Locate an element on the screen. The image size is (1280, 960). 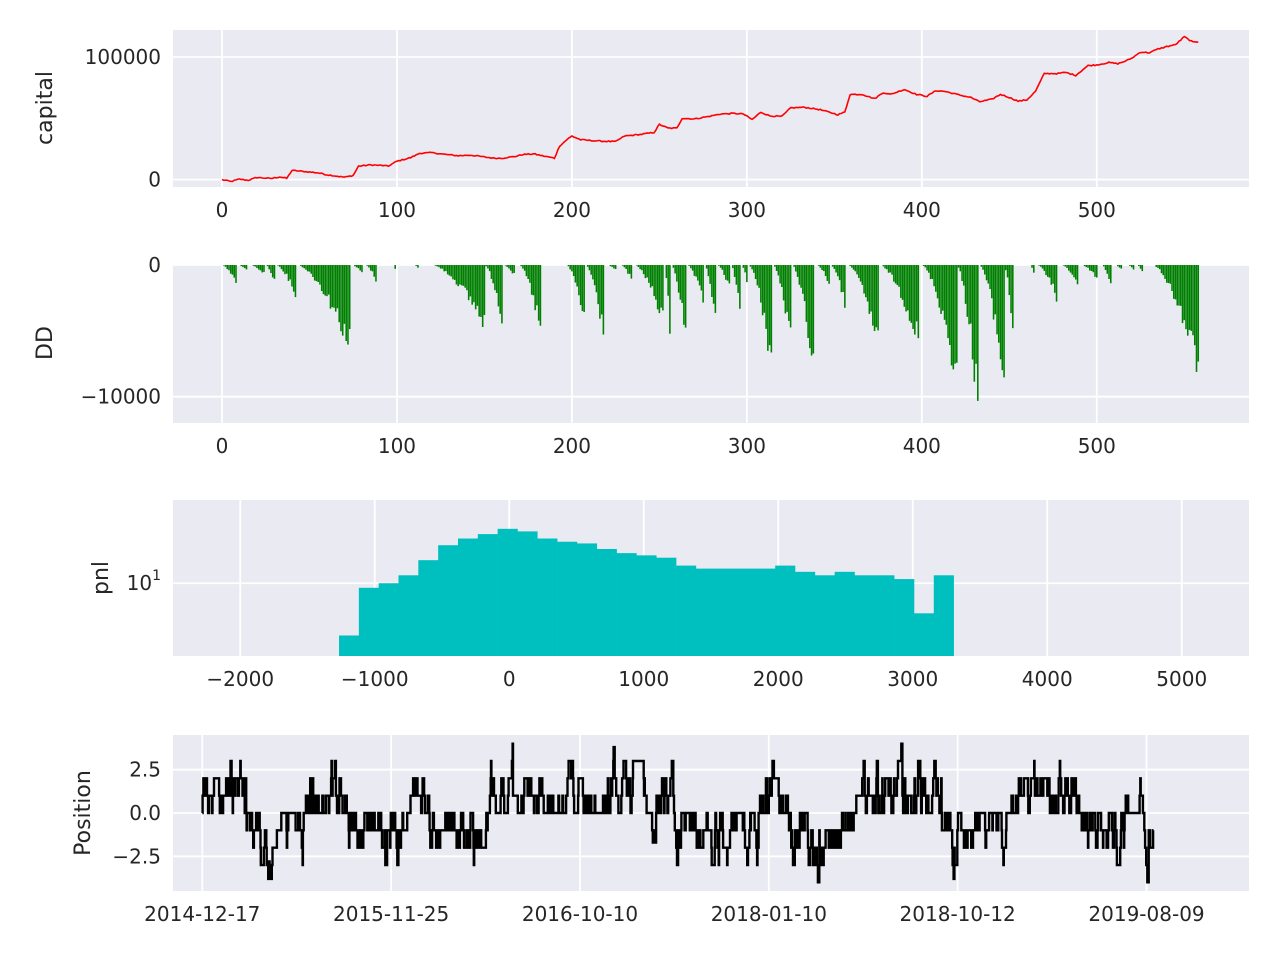
x-tick-label: 100 is located at coordinates (397, 210).